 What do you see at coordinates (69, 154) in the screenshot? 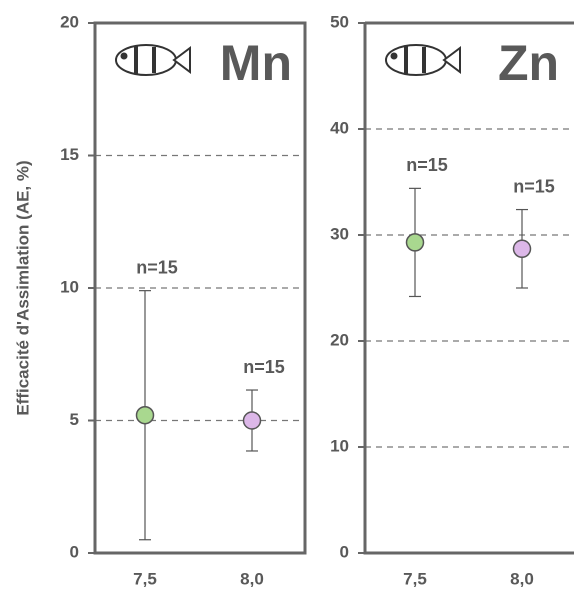
I see `y-tick-label: 15` at bounding box center [69, 154].